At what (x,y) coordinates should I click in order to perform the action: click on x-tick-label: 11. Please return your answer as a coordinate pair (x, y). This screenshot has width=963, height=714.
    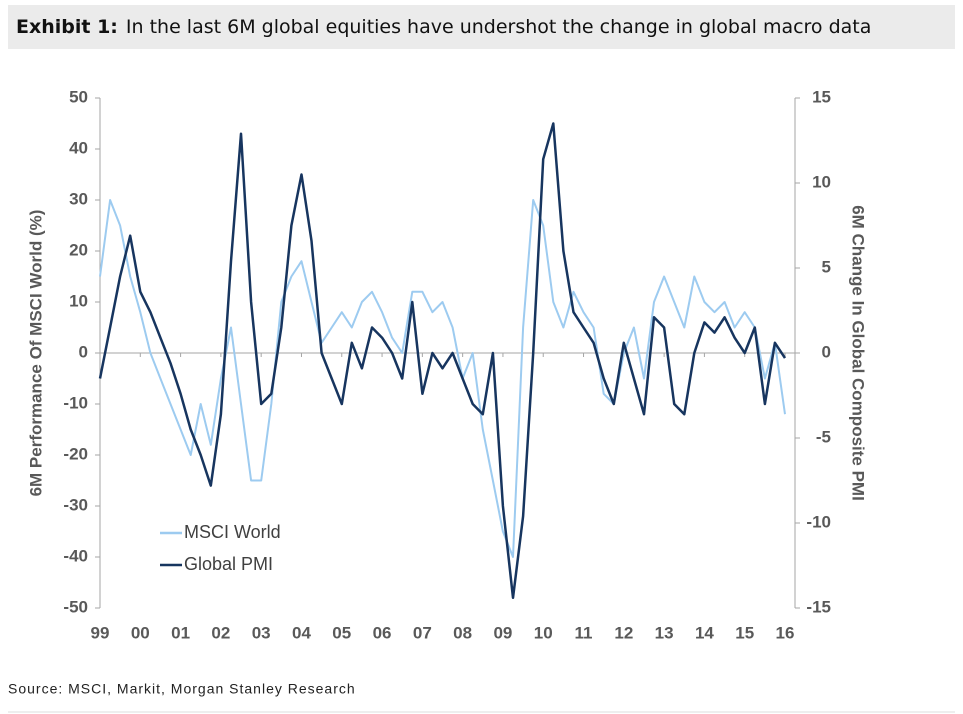
    Looking at the image, I should click on (584, 632).